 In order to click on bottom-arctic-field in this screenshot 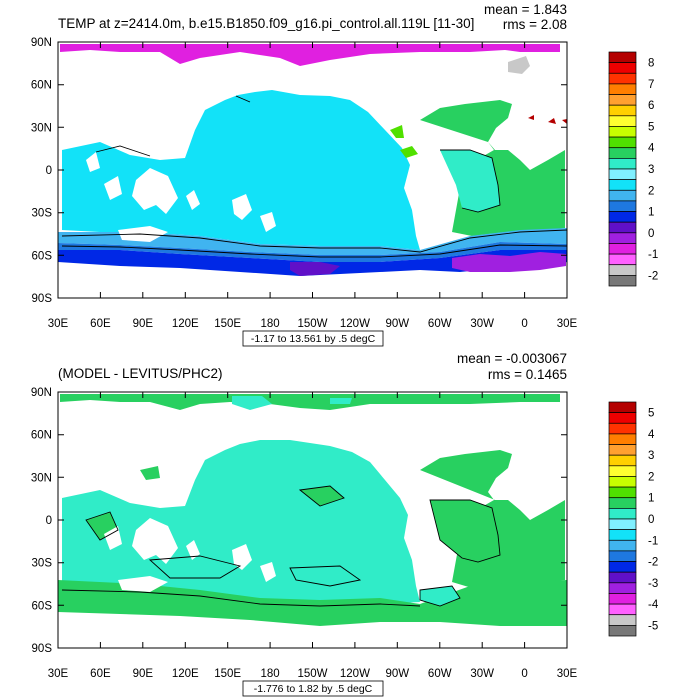, I will do `click(310, 402)`.